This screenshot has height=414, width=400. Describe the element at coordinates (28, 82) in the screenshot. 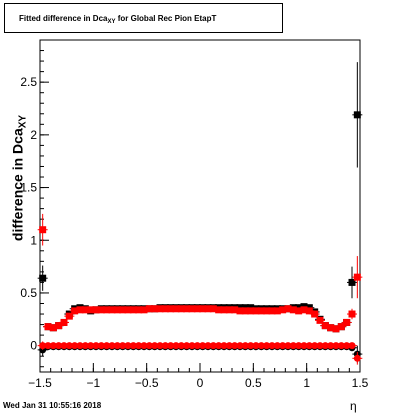

I see `y-tick-label: 2.5` at that location.